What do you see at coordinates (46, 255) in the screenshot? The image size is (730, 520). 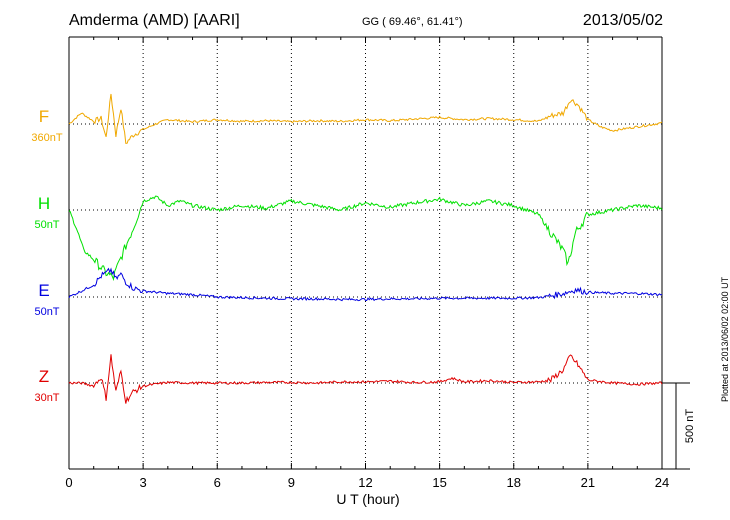 I see `component-labels: F 360nT H 50nT E 50nT Z 30nT` at bounding box center [46, 255].